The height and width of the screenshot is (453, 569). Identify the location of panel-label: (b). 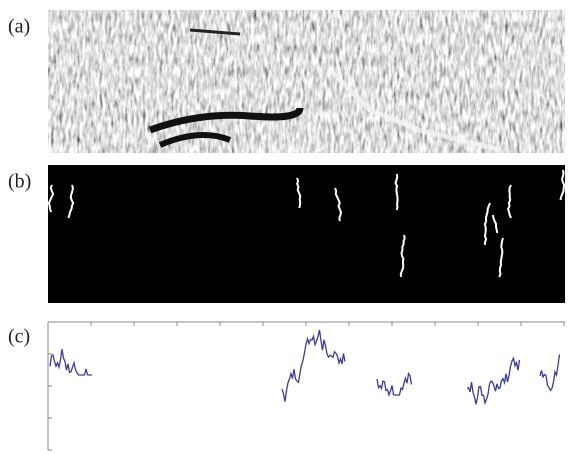
(19, 182).